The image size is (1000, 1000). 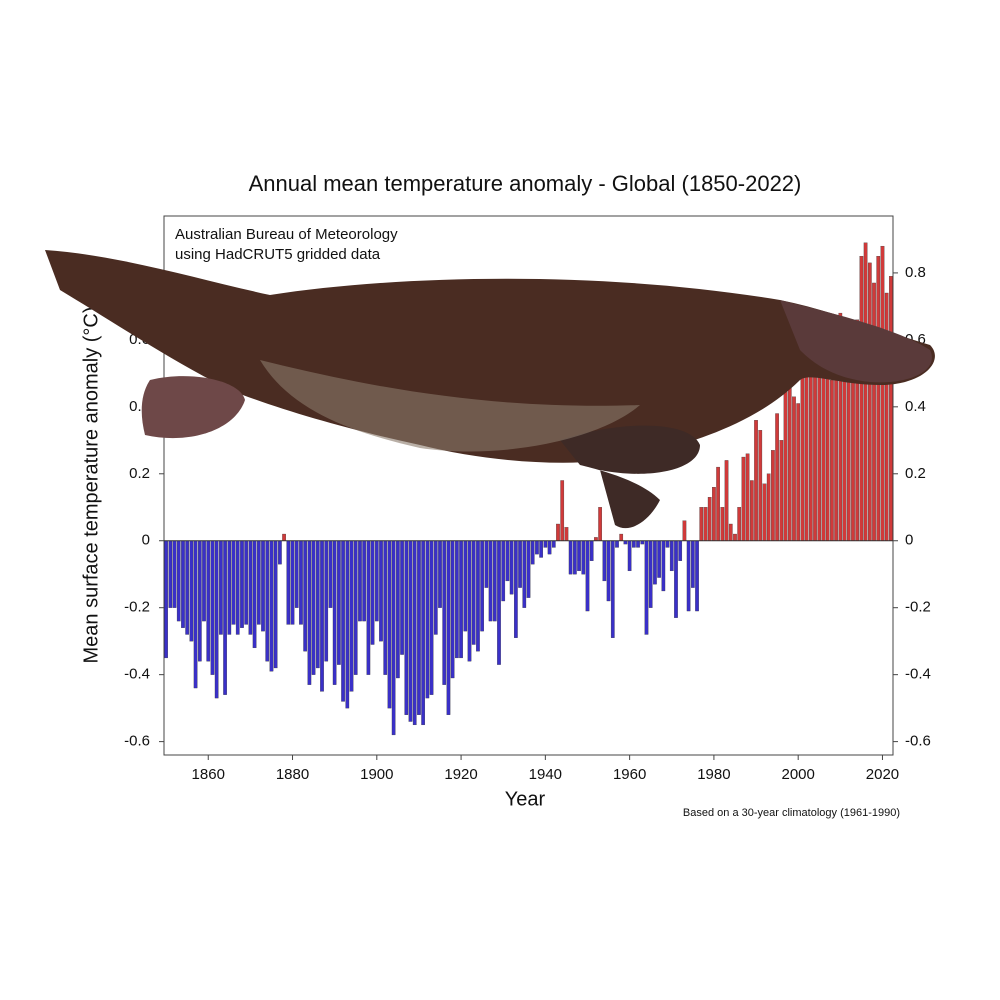 I want to click on x-tick-label: 1920, so click(x=460, y=774).